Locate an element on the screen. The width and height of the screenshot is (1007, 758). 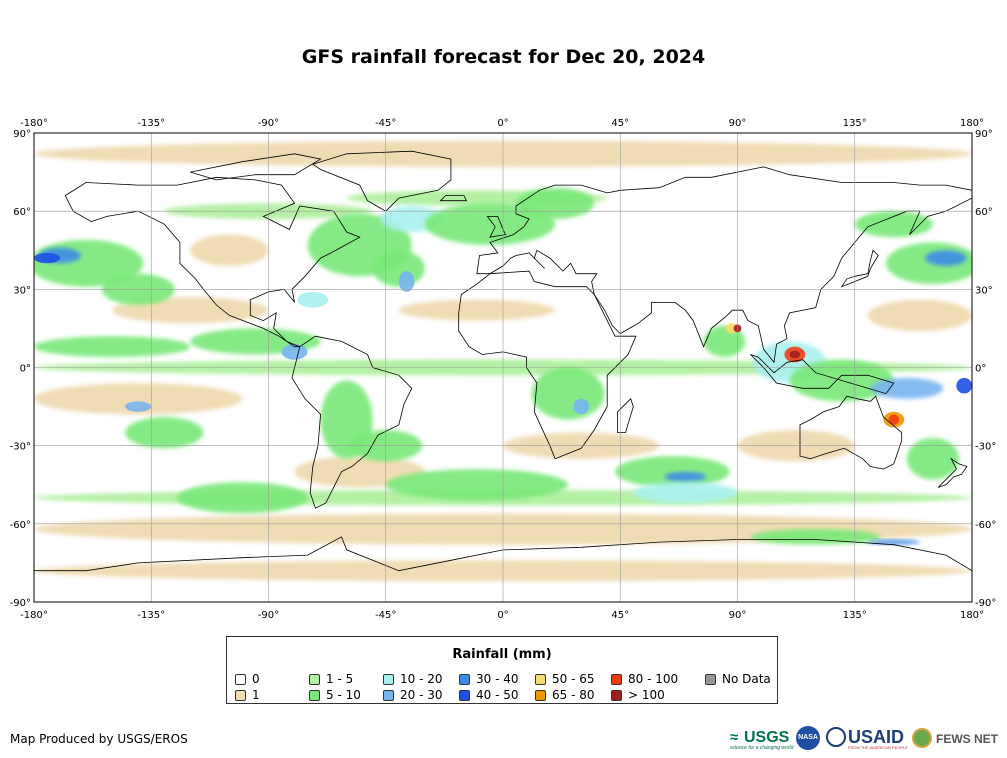
legend-label: 1 - 5 is located at coordinates (340, 679).